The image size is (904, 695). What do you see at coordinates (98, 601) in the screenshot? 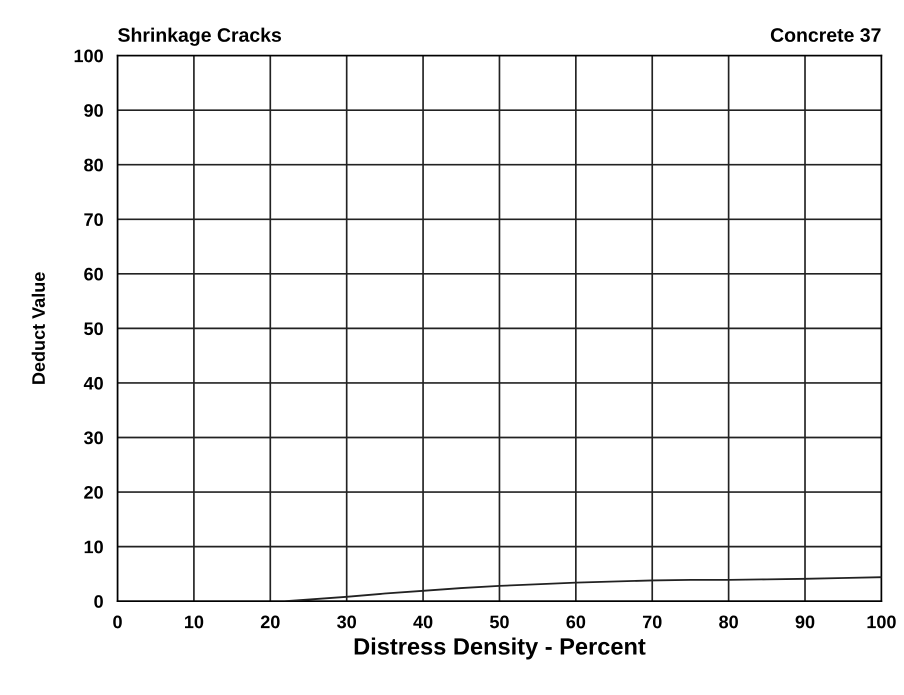
I see `y-tick-label: 0` at bounding box center [98, 601].